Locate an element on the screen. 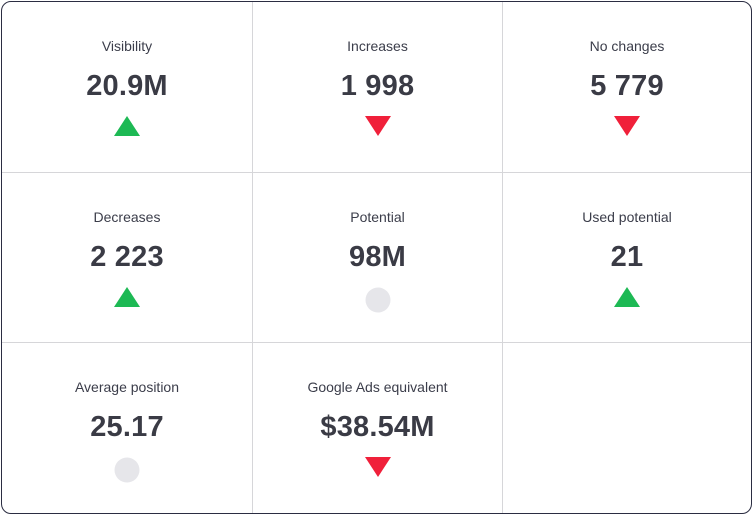 The height and width of the screenshot is (517, 755). empty-cell is located at coordinates (627, 428).